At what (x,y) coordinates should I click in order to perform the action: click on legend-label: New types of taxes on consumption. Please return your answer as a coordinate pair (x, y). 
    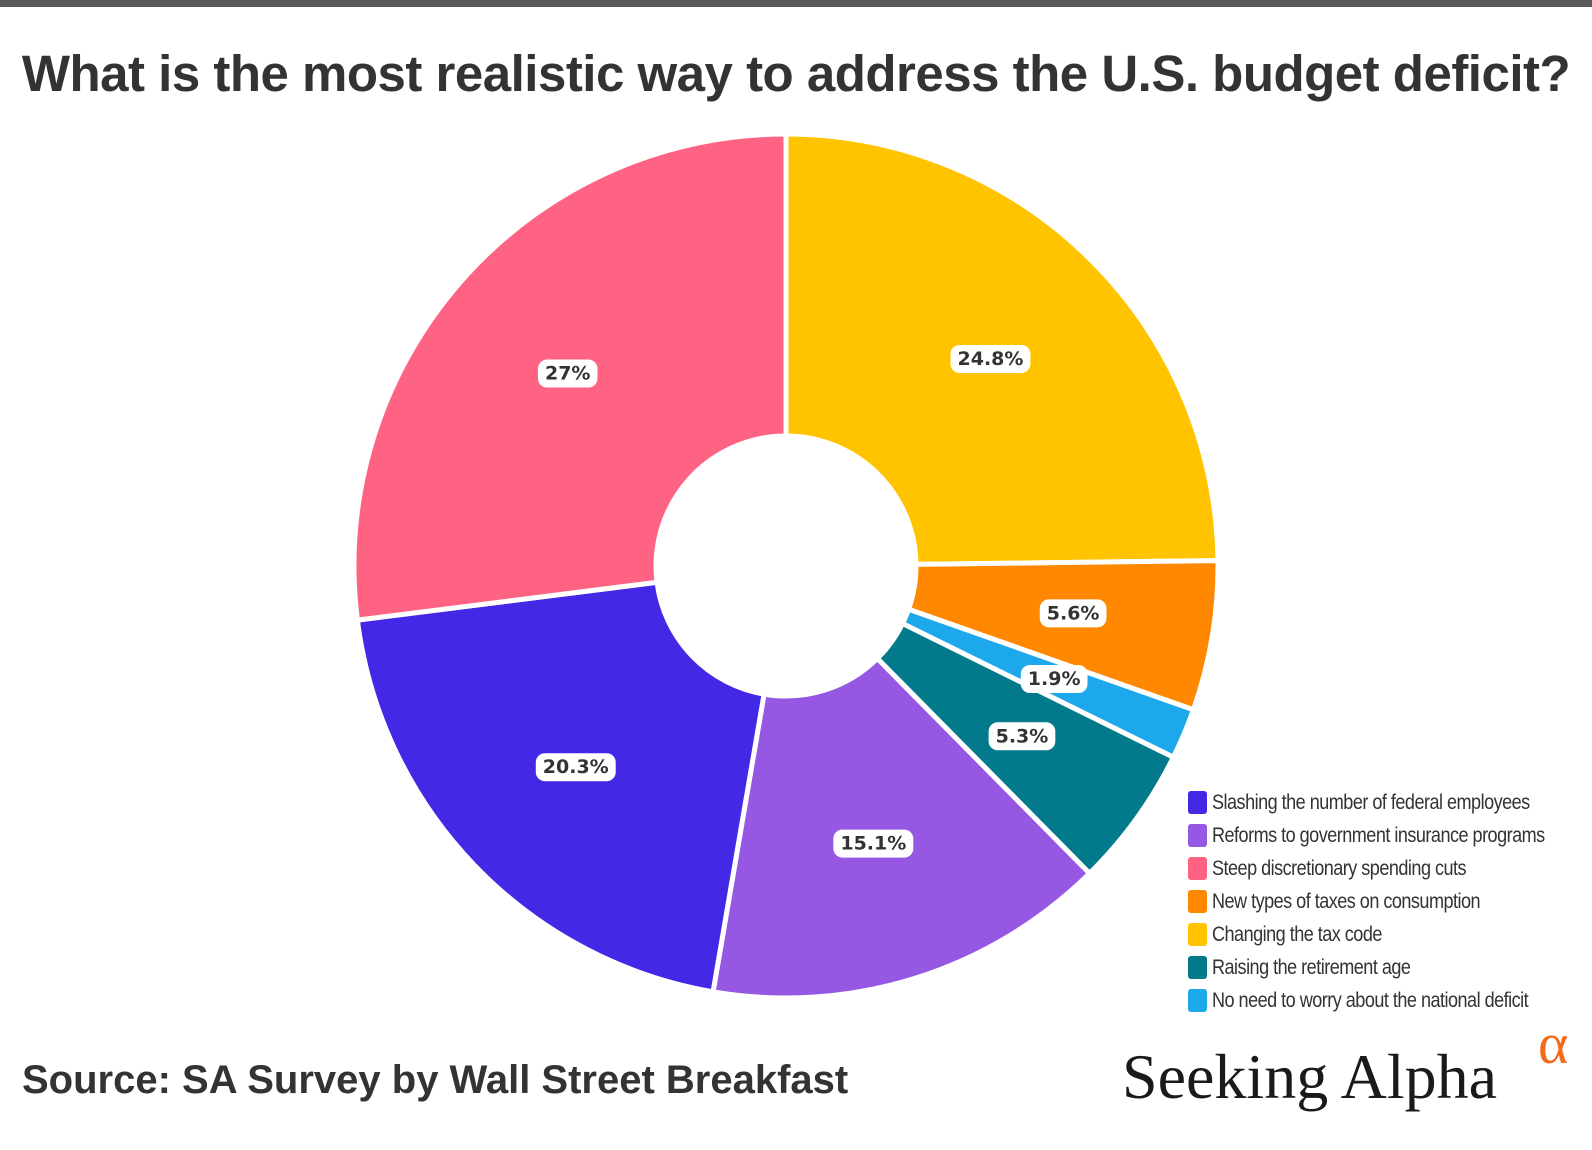
    Looking at the image, I should click on (1346, 901).